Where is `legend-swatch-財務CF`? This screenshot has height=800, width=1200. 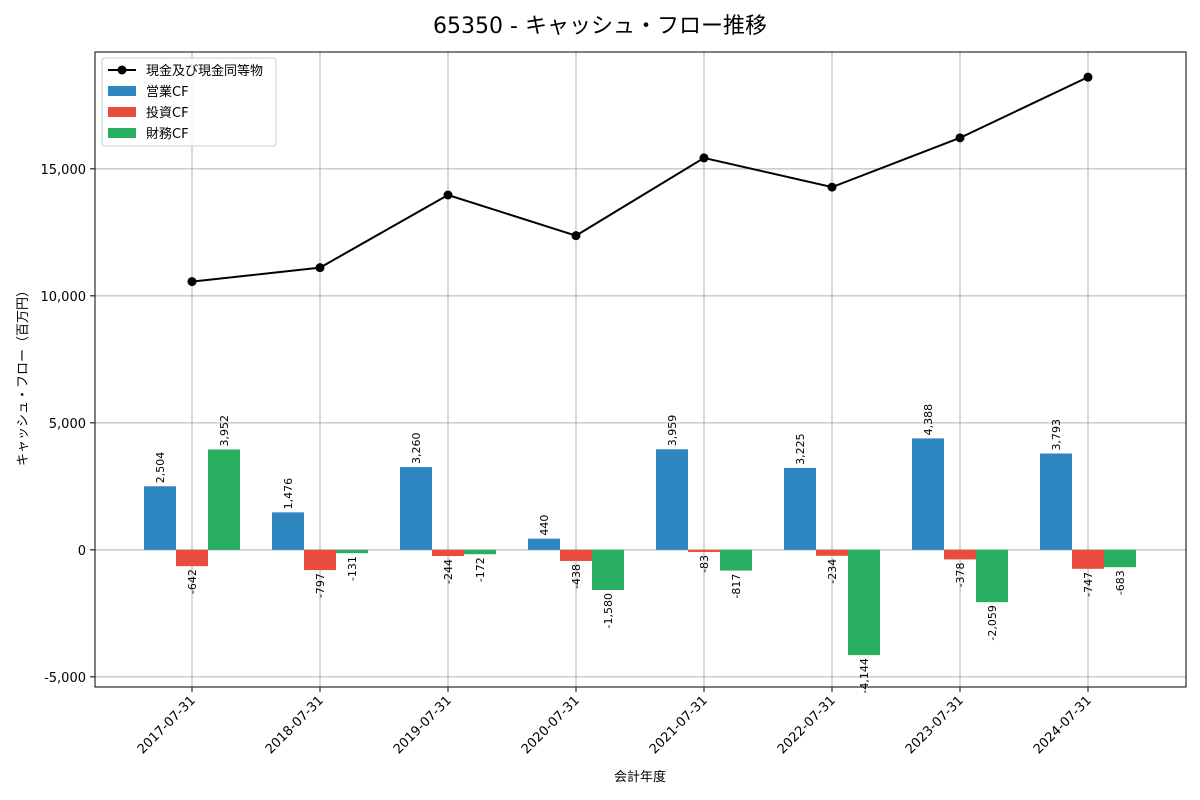 legend-swatch-財務CF is located at coordinates (122, 133).